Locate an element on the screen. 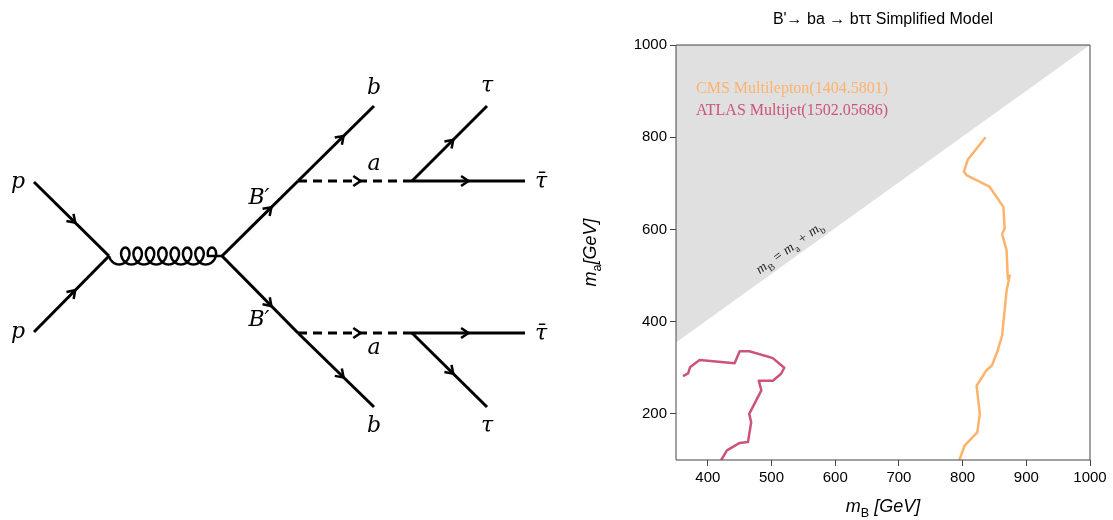 This screenshot has height=520, width=1113. y-axis-title: ma[GeV] is located at coordinates (592, 252).